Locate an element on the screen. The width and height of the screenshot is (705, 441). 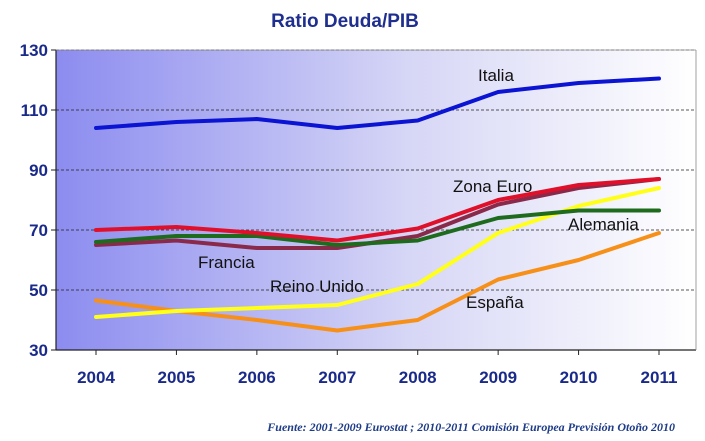
y-tick-label: 30 is located at coordinates (38, 350).